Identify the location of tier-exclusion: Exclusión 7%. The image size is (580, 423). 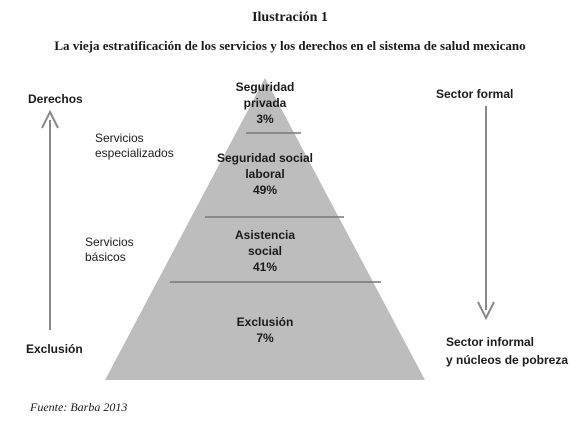
(265, 330).